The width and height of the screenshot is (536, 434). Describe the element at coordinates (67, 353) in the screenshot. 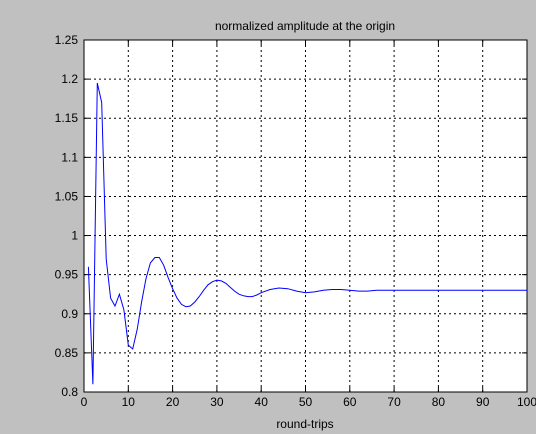

I see `y-tick-label: 0.85` at that location.